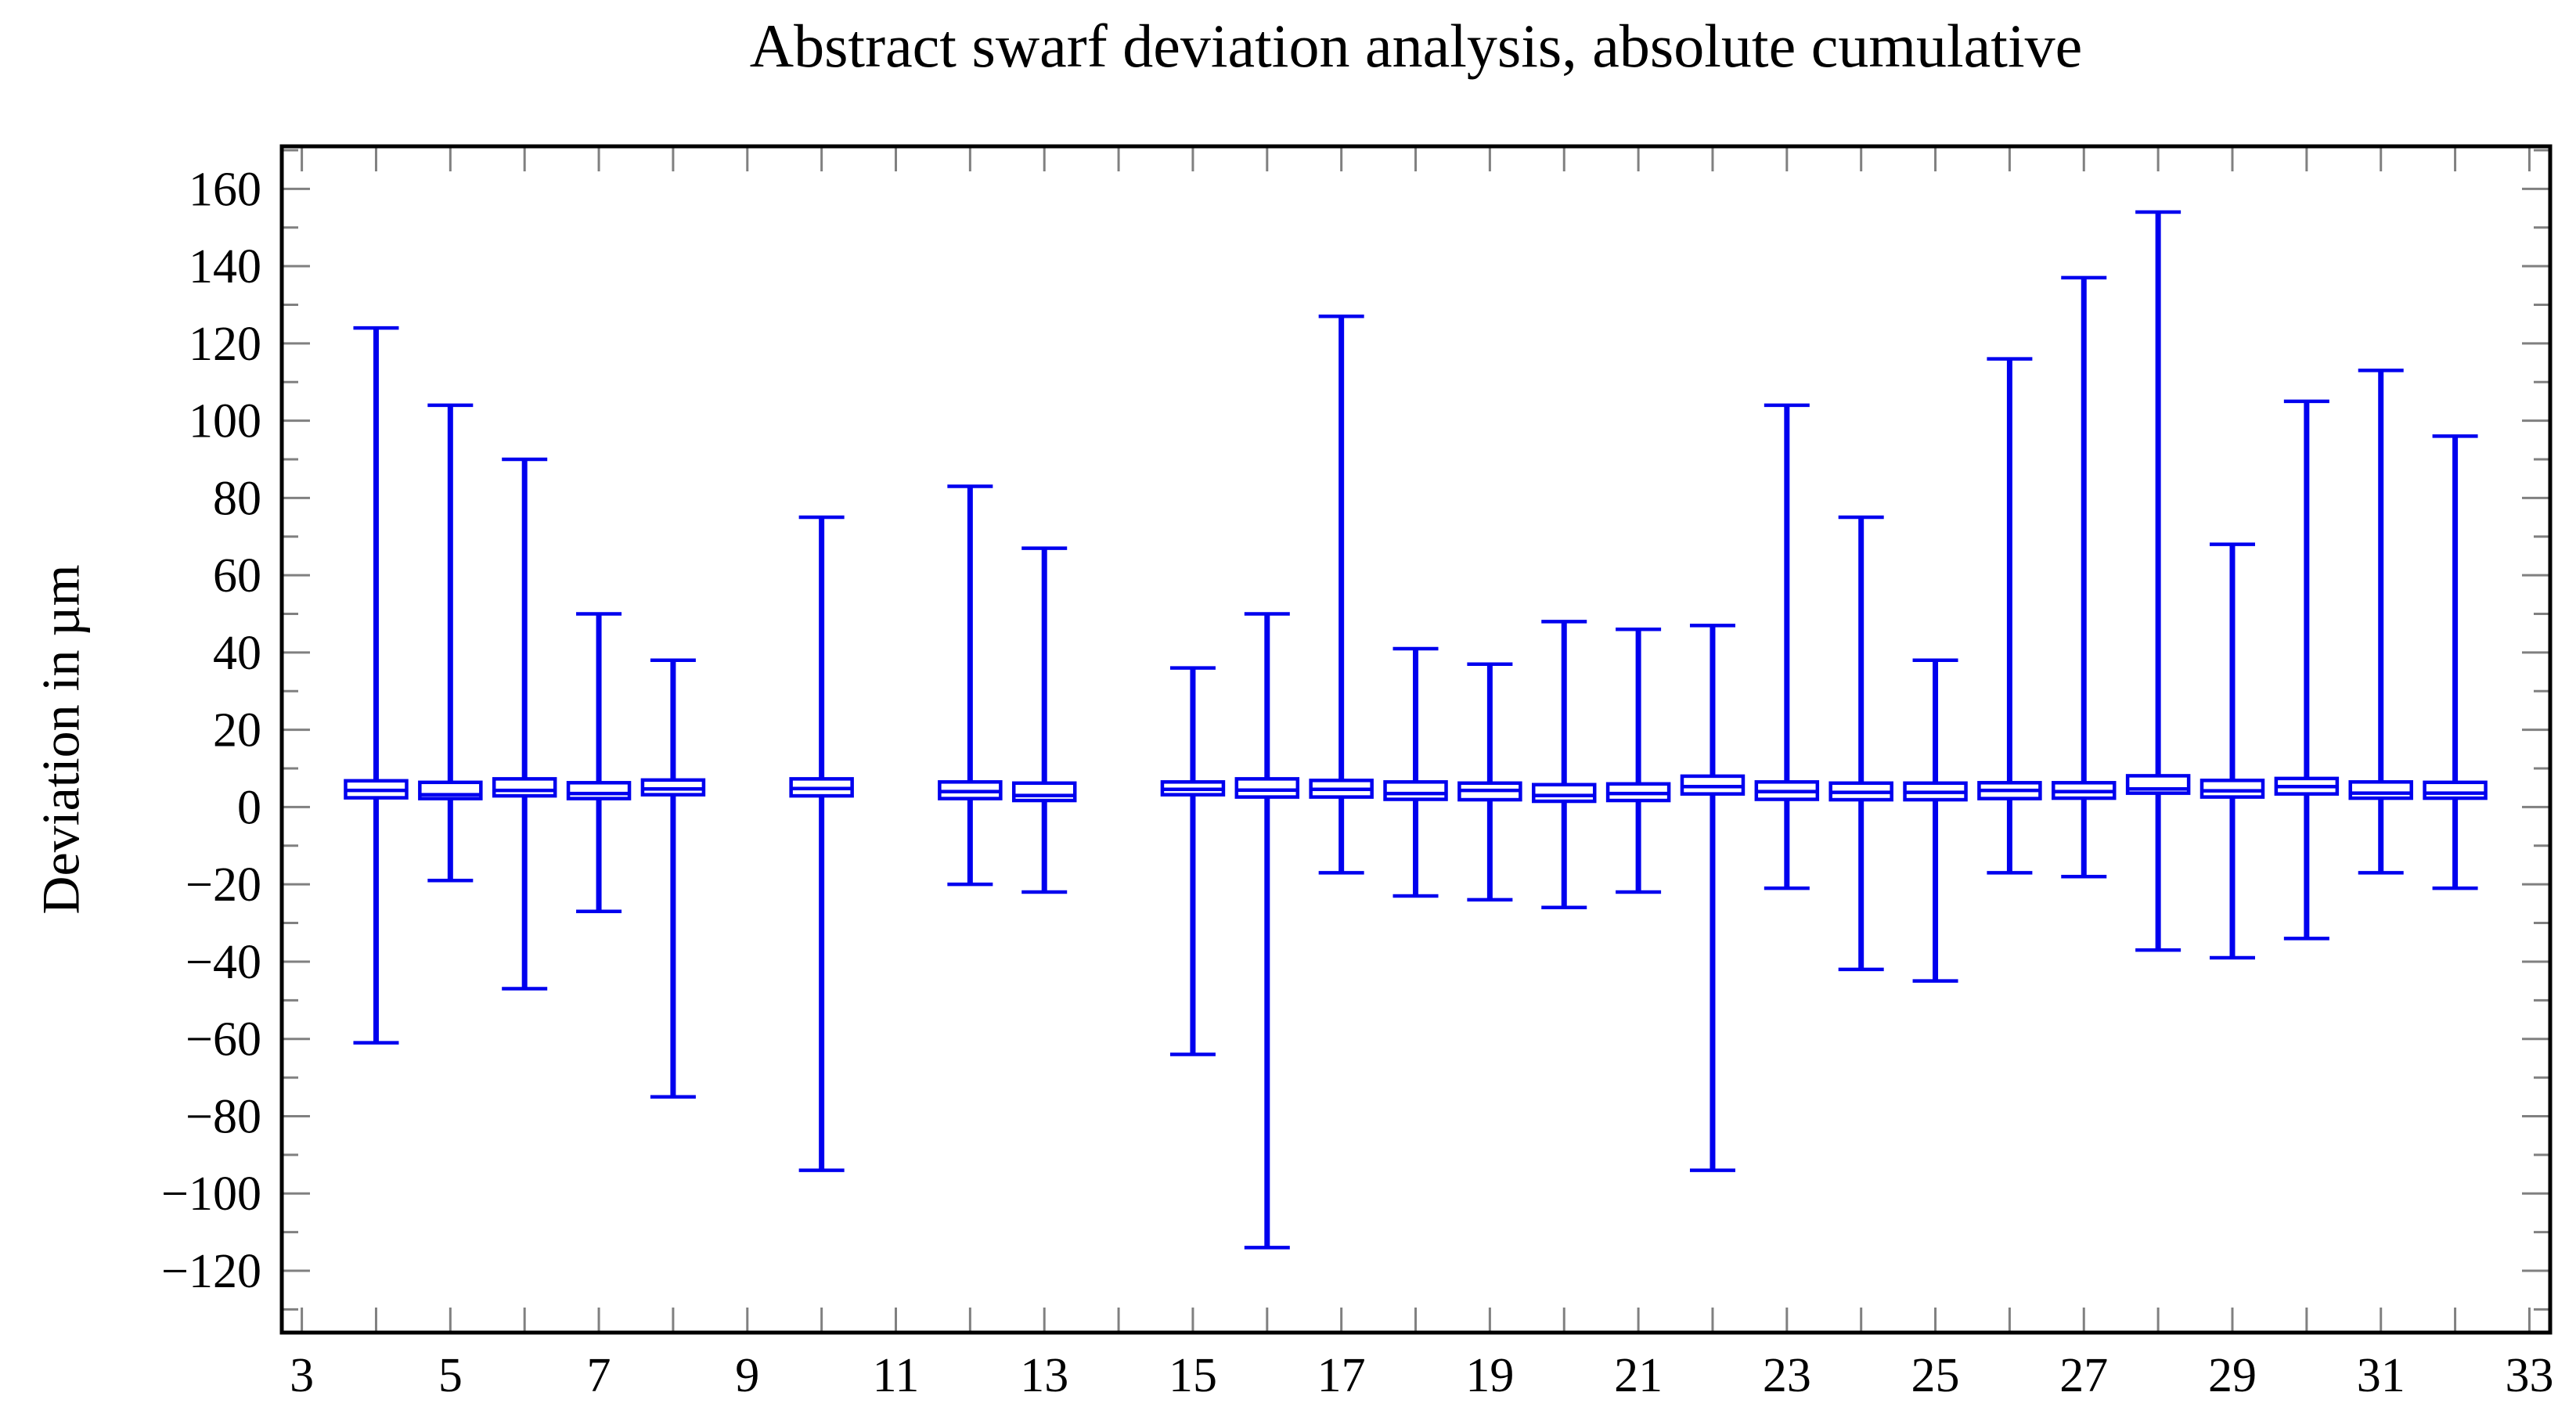 This screenshot has height=1421, width=2576. I want to click on y-tick-label: 80, so click(237, 498).